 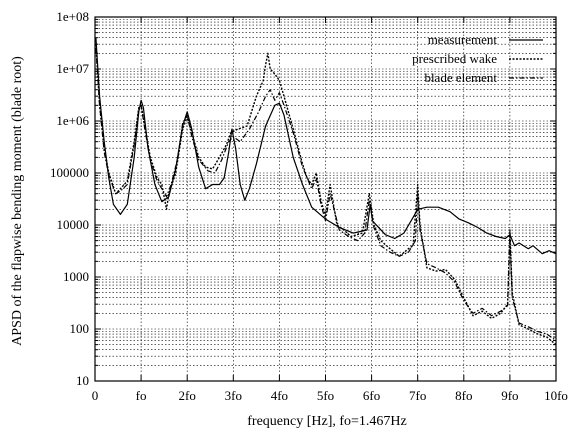 I want to click on legend: measurement prescribed wake blade element, so click(x=477, y=58).